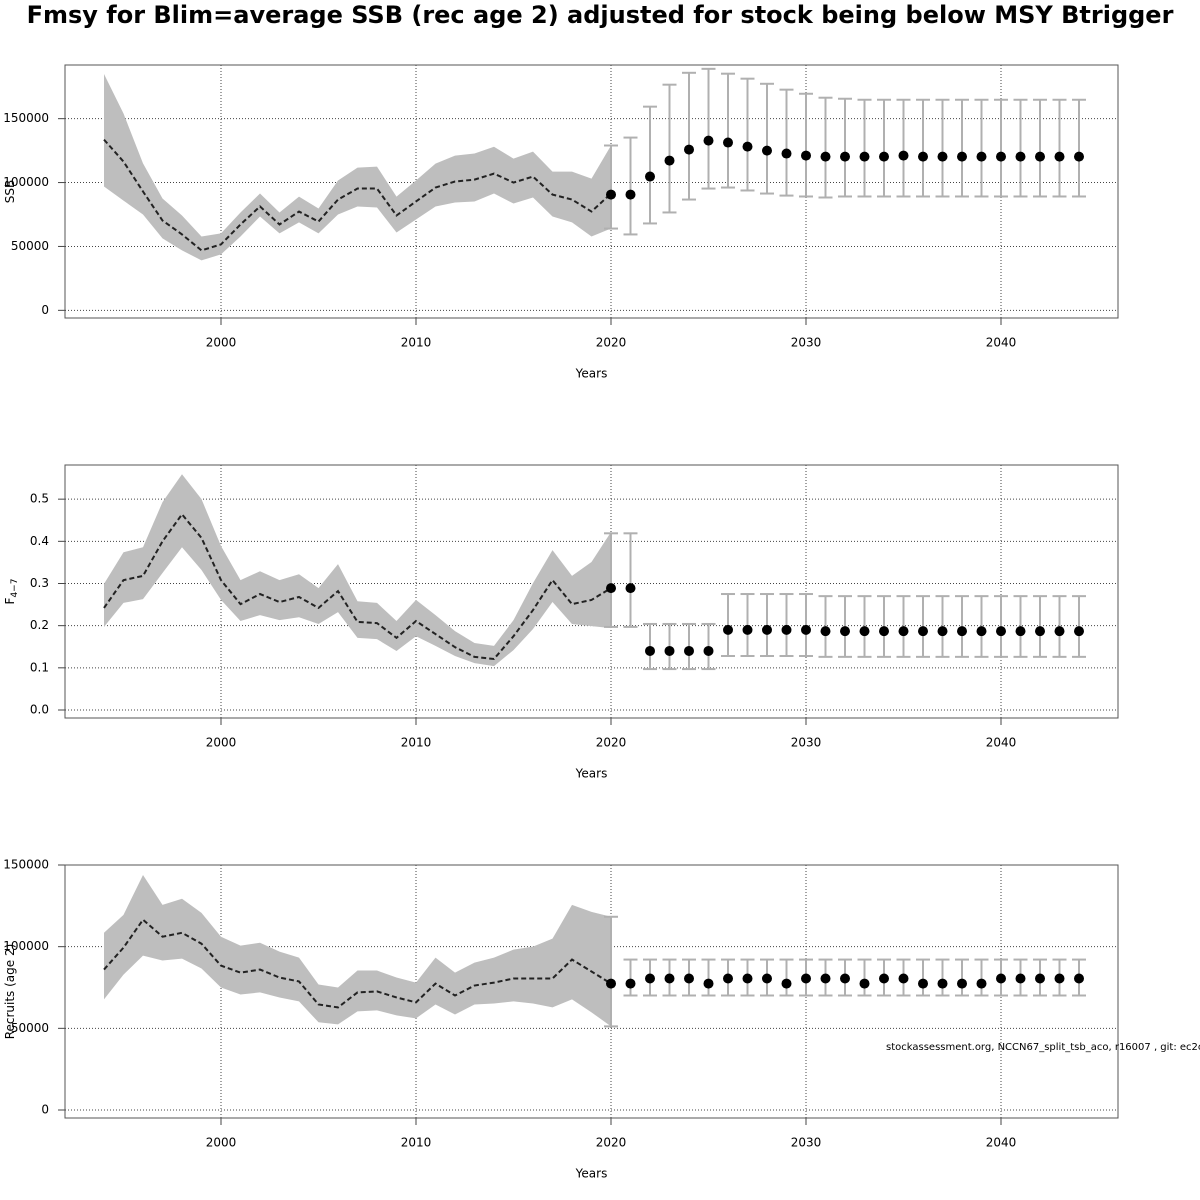  What do you see at coordinates (10, 191) in the screenshot?
I see `y-axis-label: SSB` at bounding box center [10, 191].